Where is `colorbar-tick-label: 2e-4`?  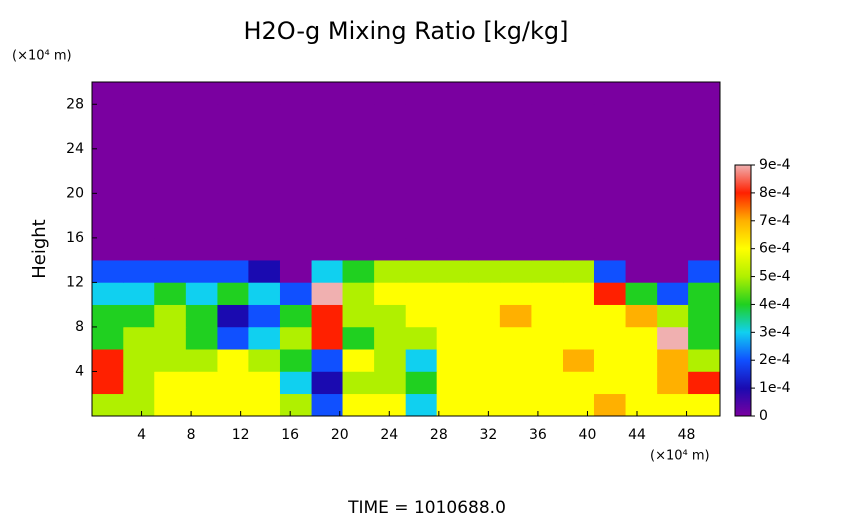
colorbar-tick-label: 2e-4 is located at coordinates (775, 360).